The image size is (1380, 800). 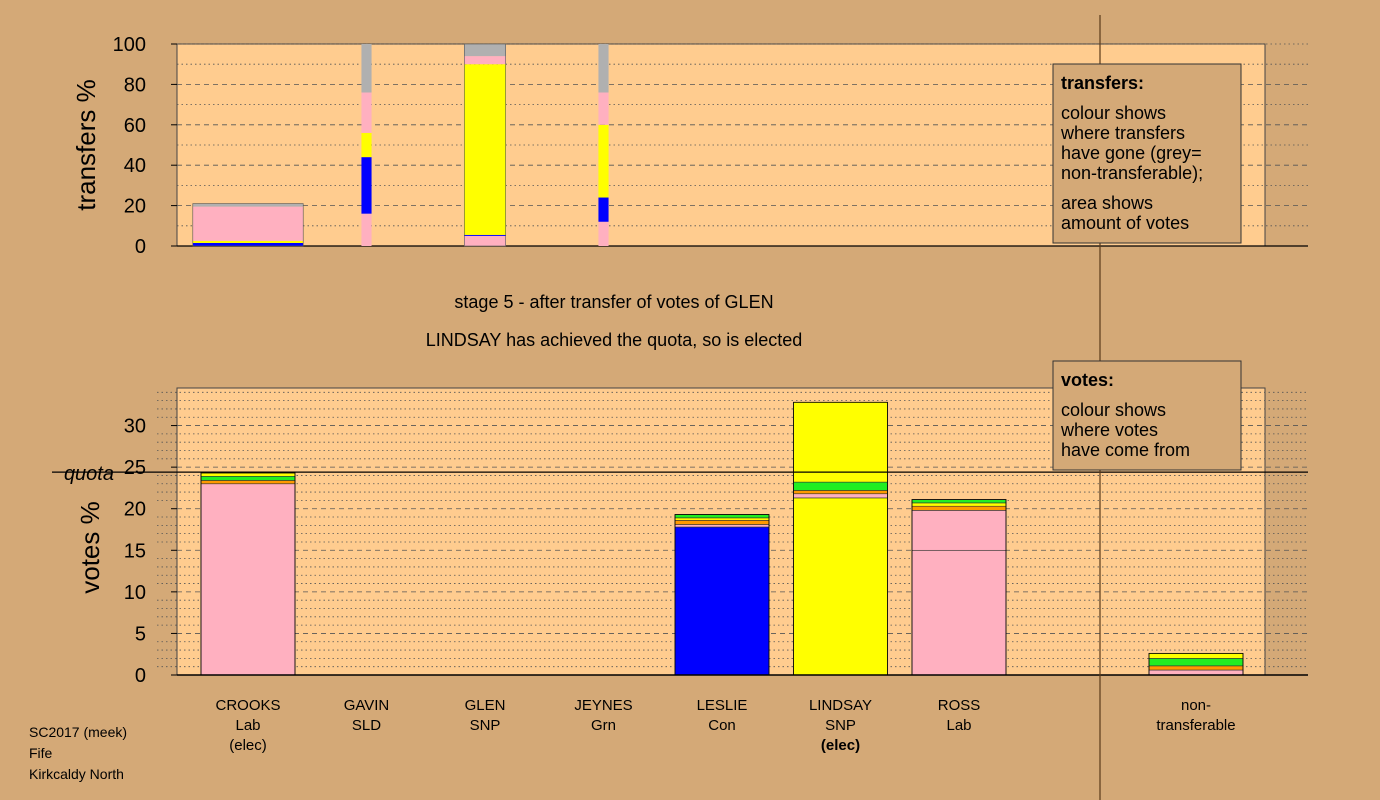 What do you see at coordinates (247, 705) in the screenshot?
I see `candidate-name: CROOKS` at bounding box center [247, 705].